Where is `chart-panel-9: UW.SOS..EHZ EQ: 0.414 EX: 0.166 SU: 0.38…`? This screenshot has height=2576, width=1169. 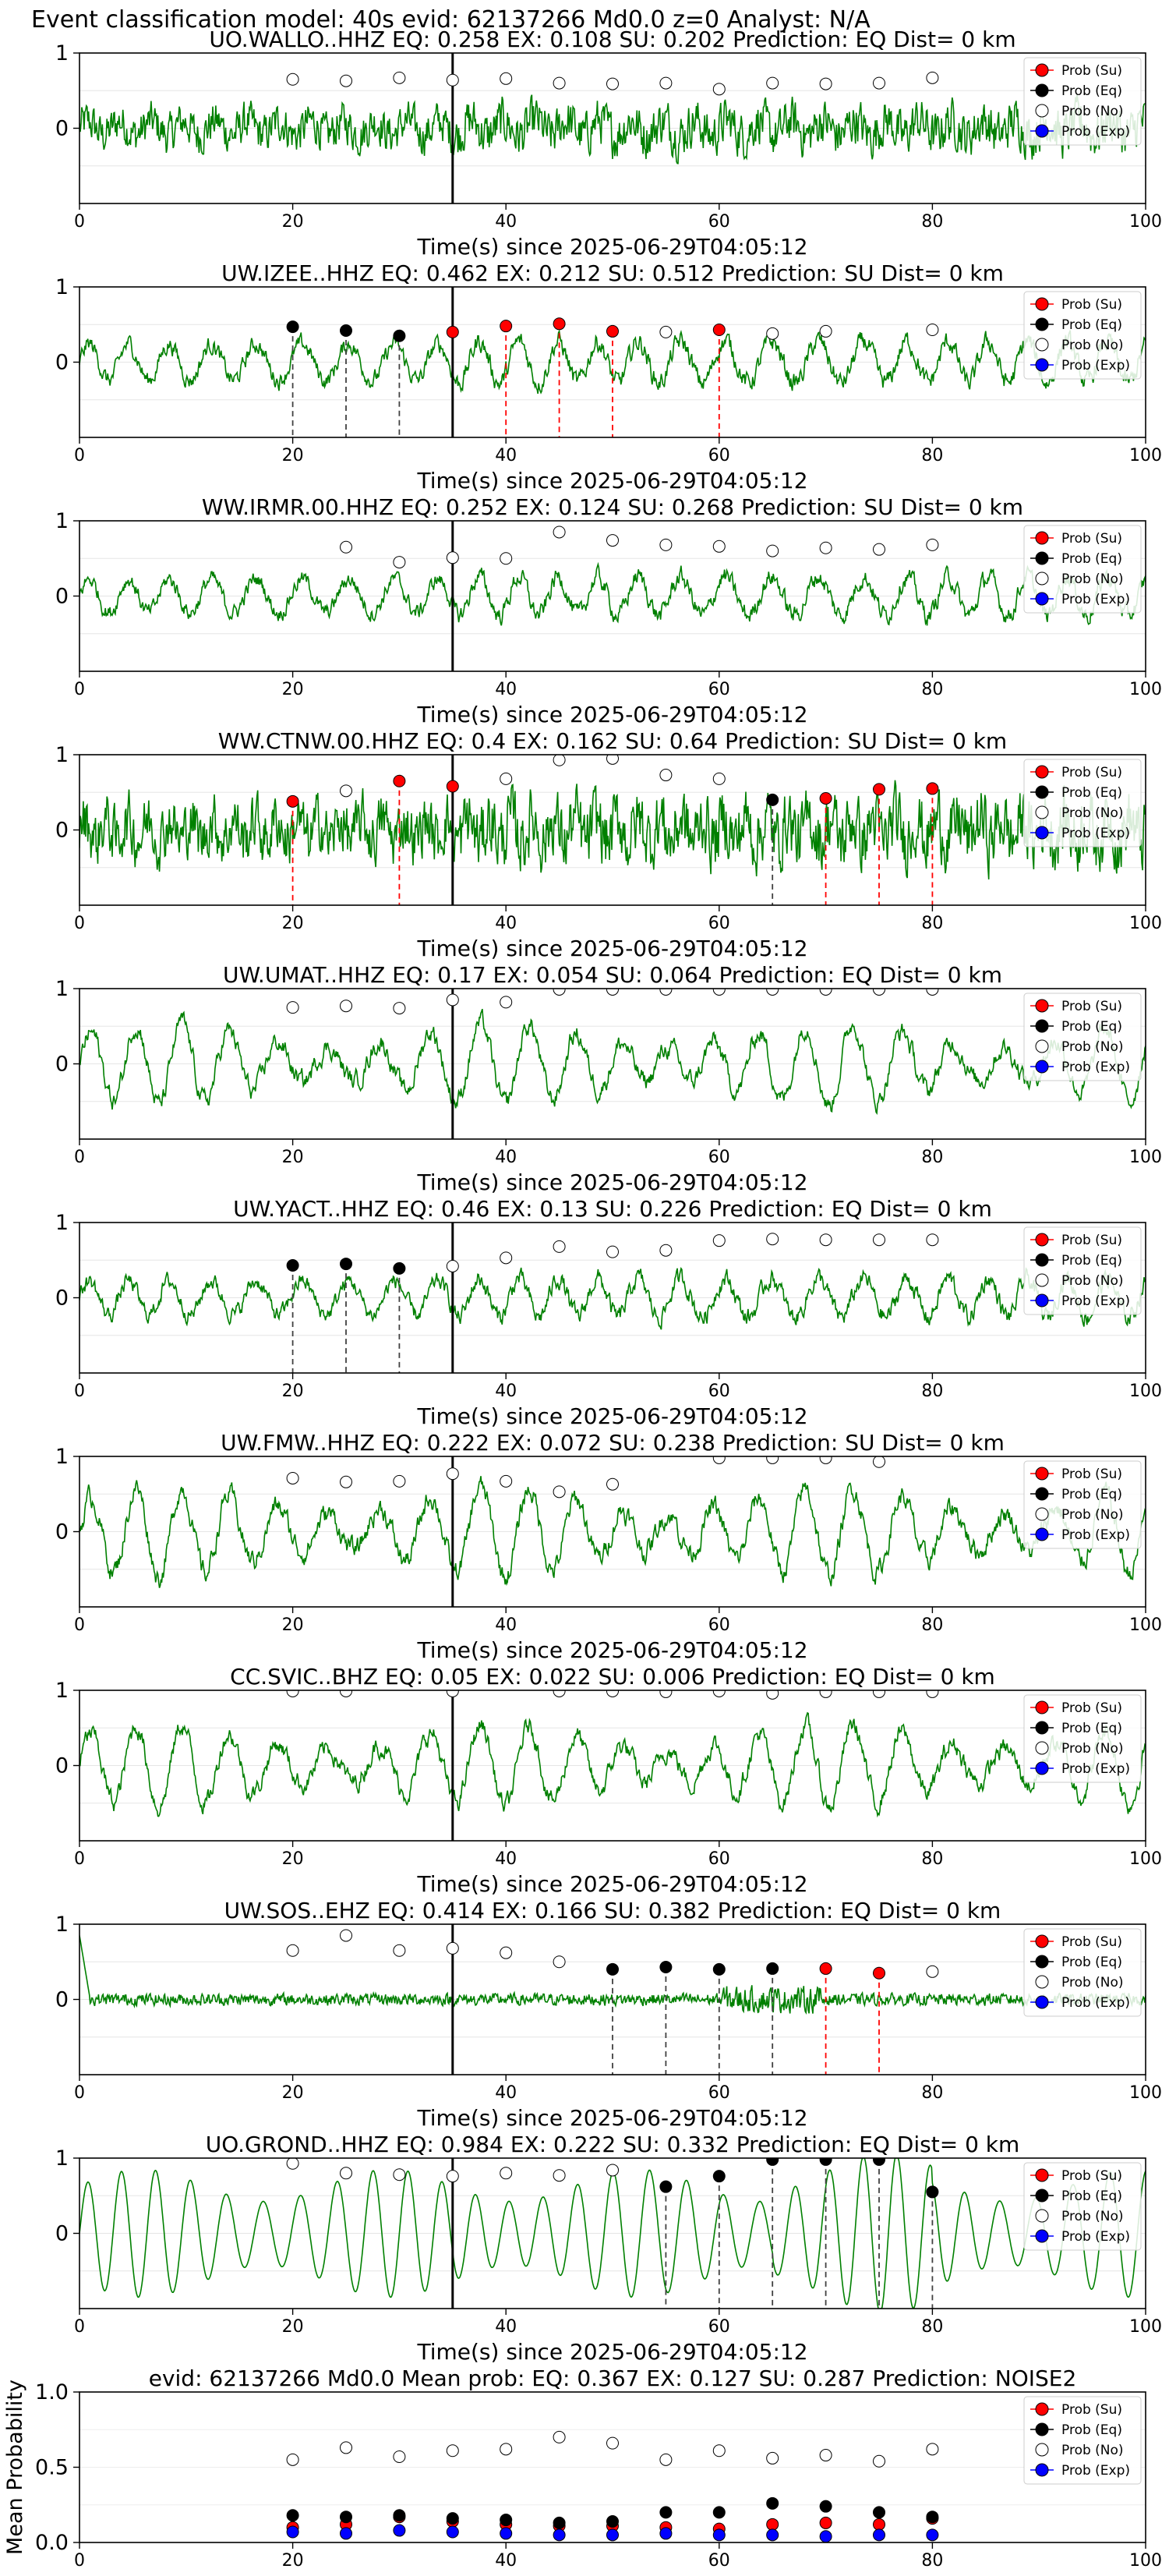 chart-panel-9: UW.SOS..EHZ EQ: 0.414 EX: 0.166 SU: 0.38… is located at coordinates (608, 2014).